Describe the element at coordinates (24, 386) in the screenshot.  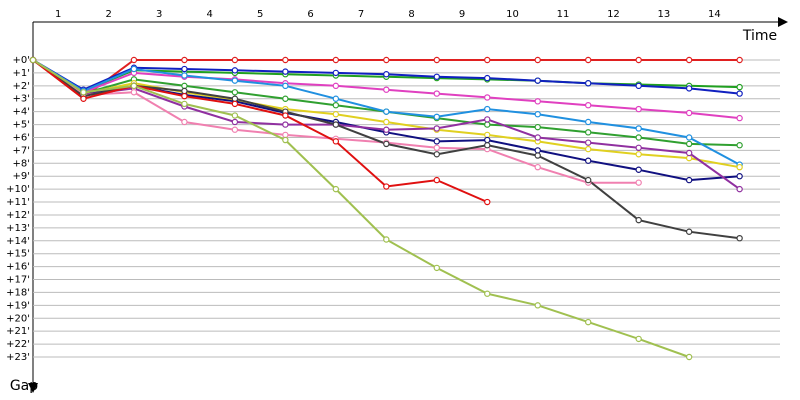
I see `y-axis-label: Gap` at that location.